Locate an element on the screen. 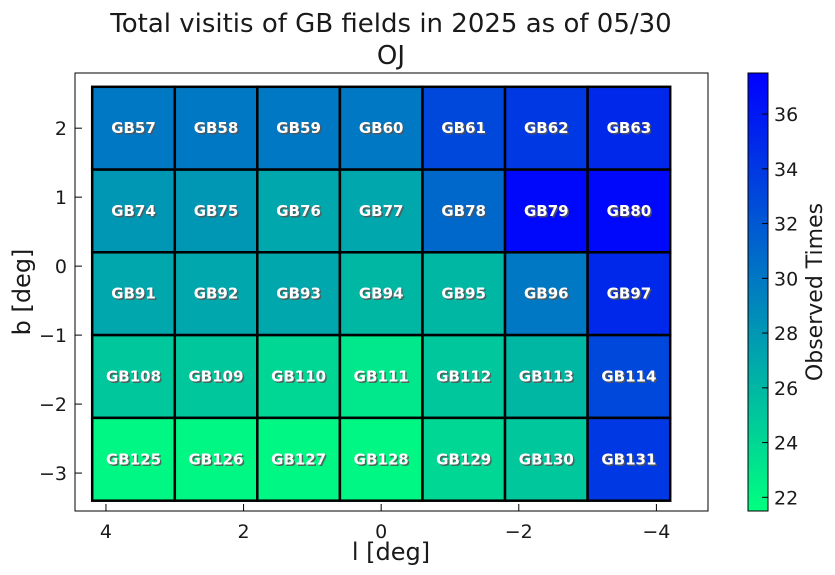  cell-label-shadow: GB130 is located at coordinates (547, 461).